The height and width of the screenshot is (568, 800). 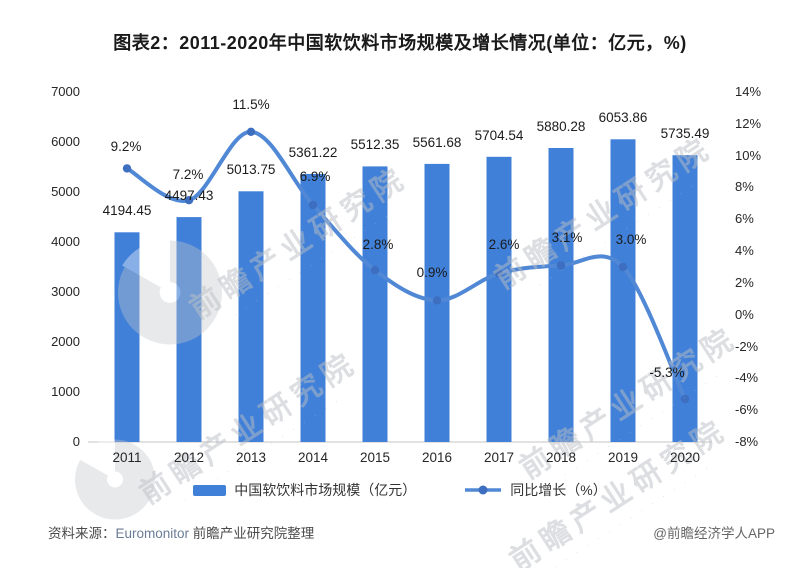 I want to click on growth-value-label: 3.0%, so click(x=631, y=239).